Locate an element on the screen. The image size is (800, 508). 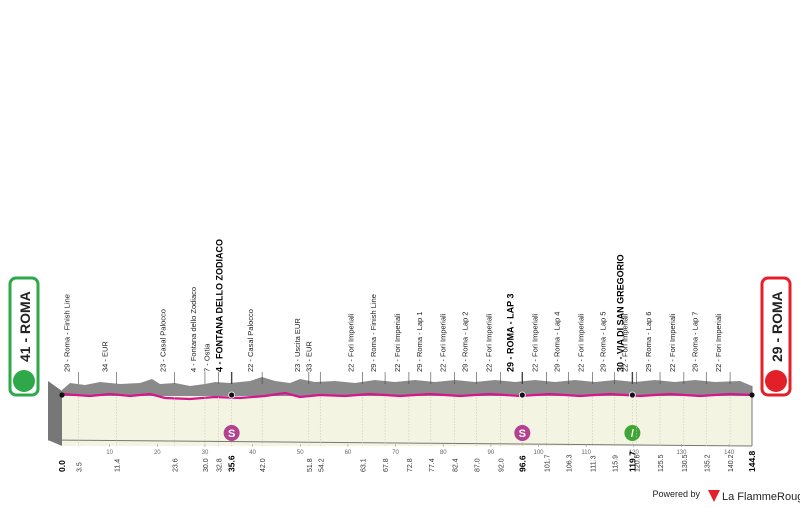
km-tick-label: 130 is located at coordinates (681, 453).